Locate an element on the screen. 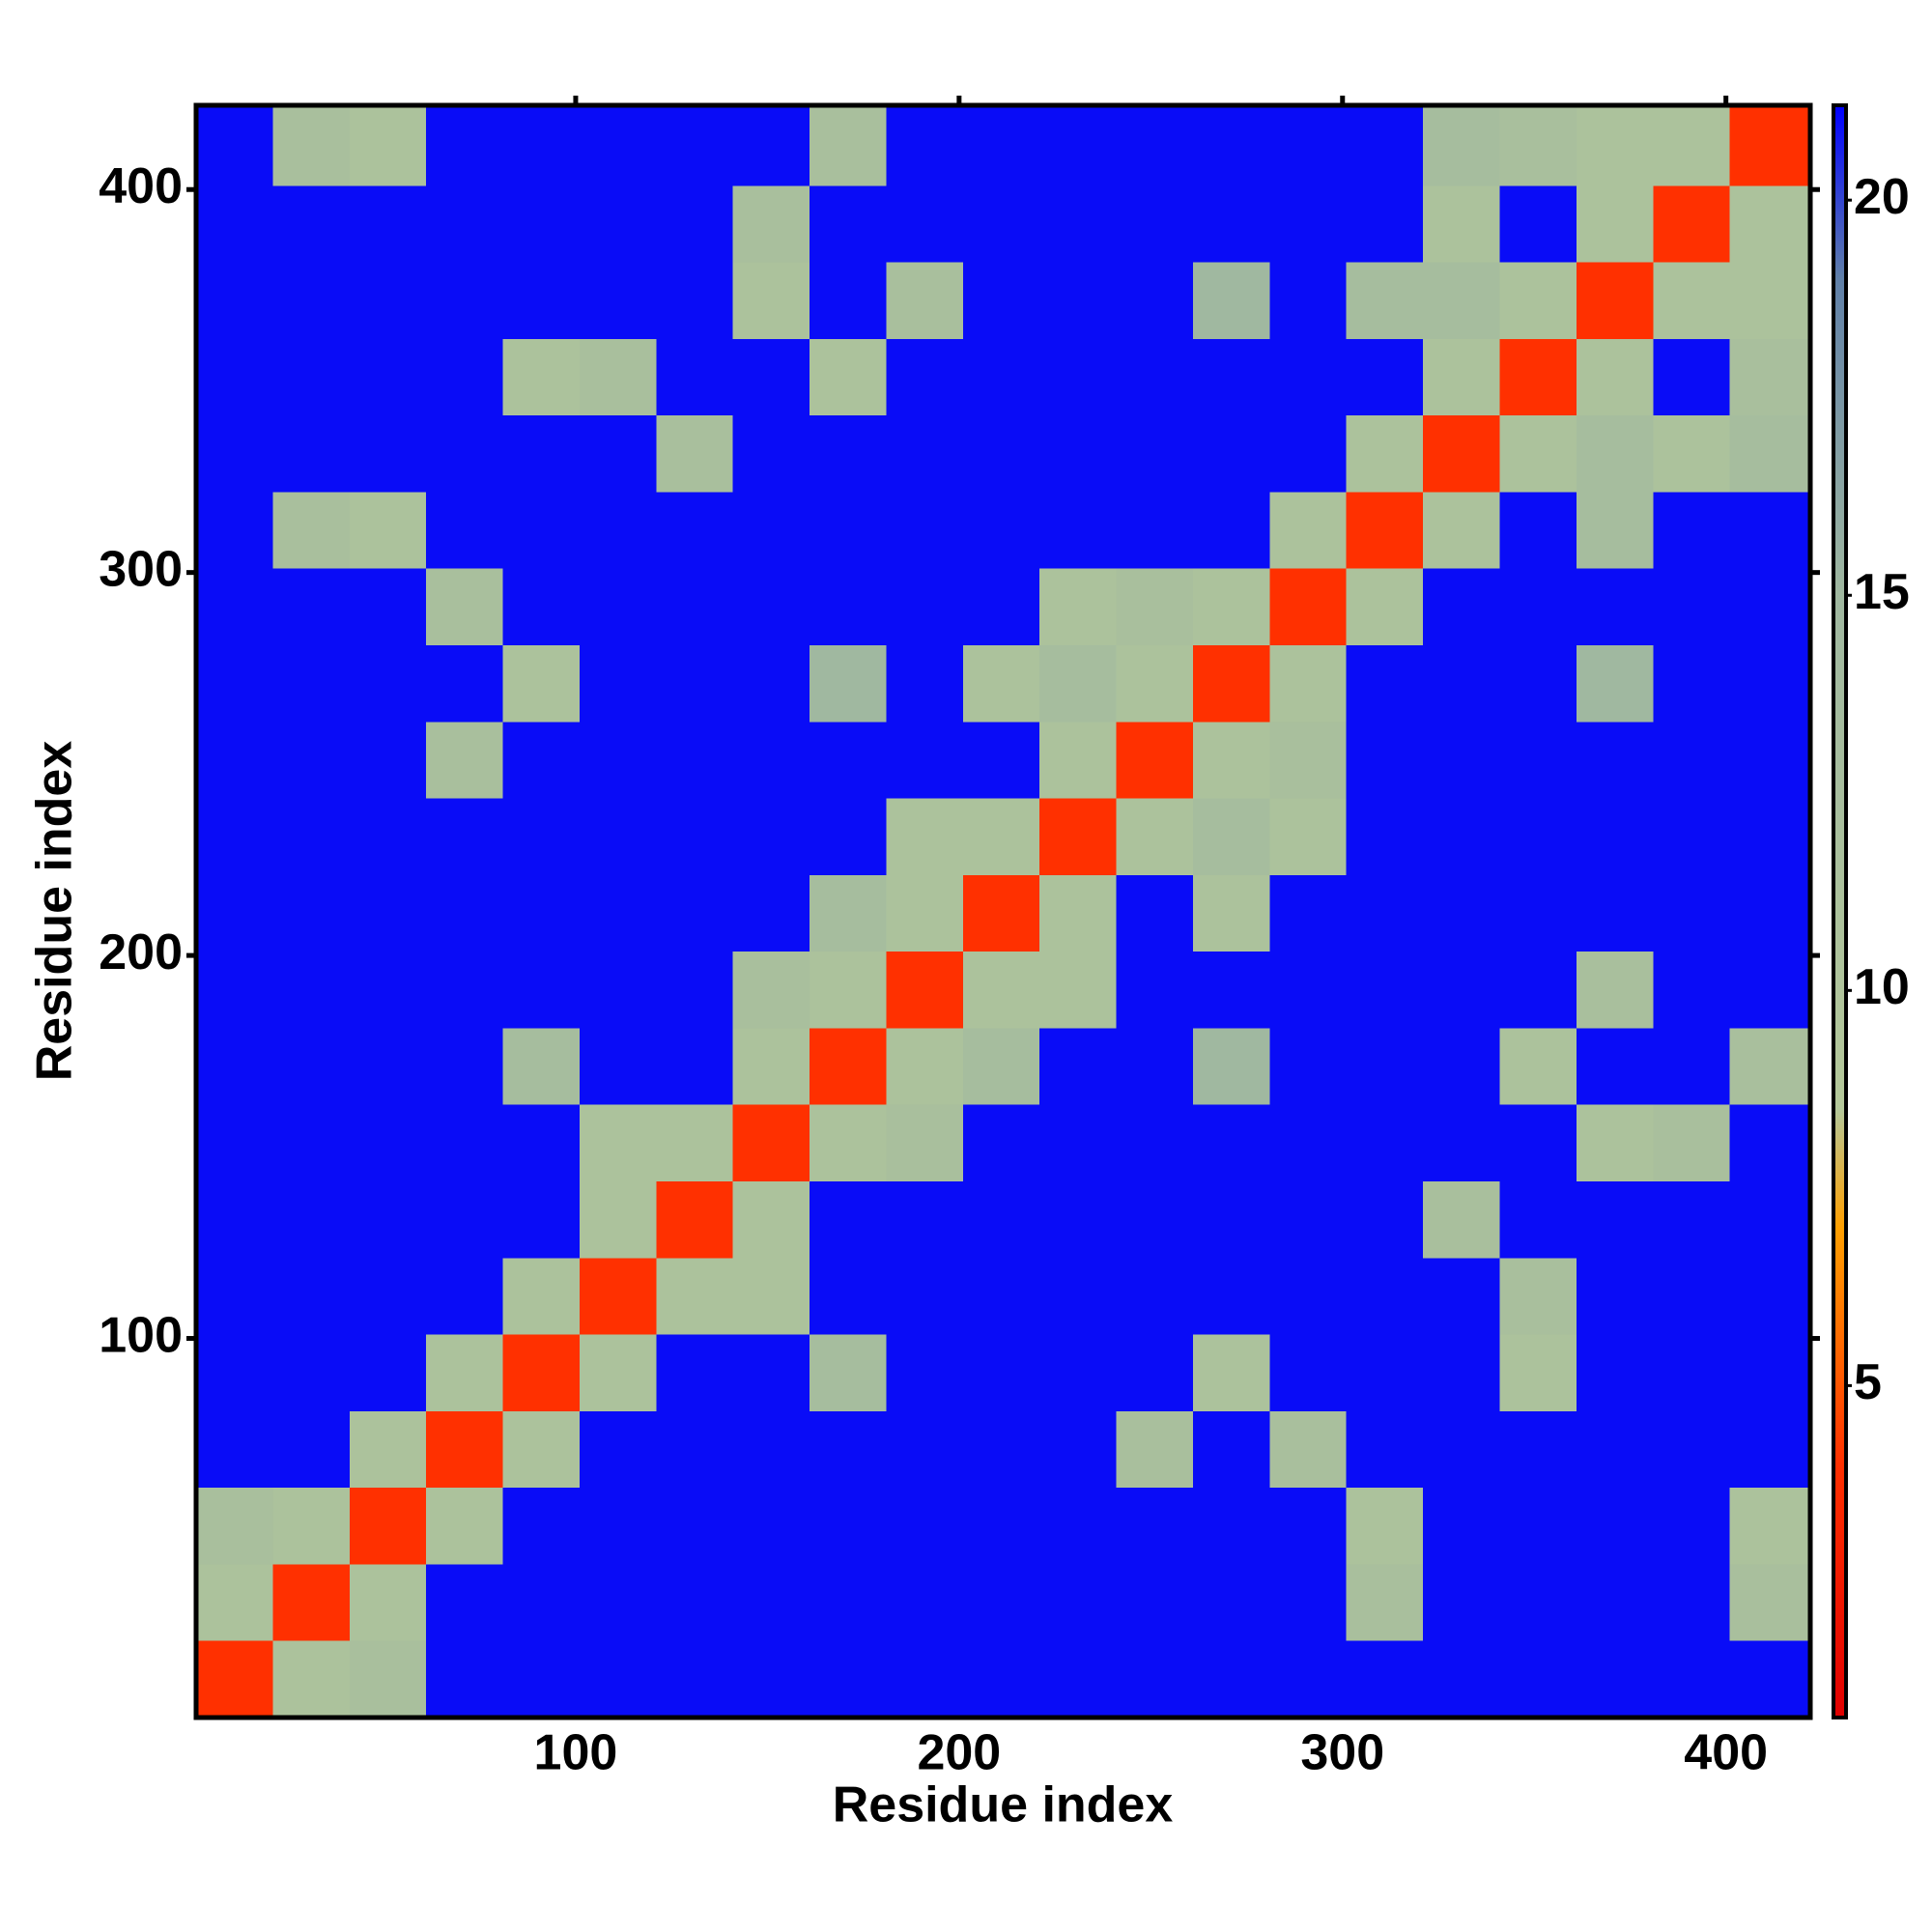  colorbar-tick-label: 10 is located at coordinates (1882, 987).